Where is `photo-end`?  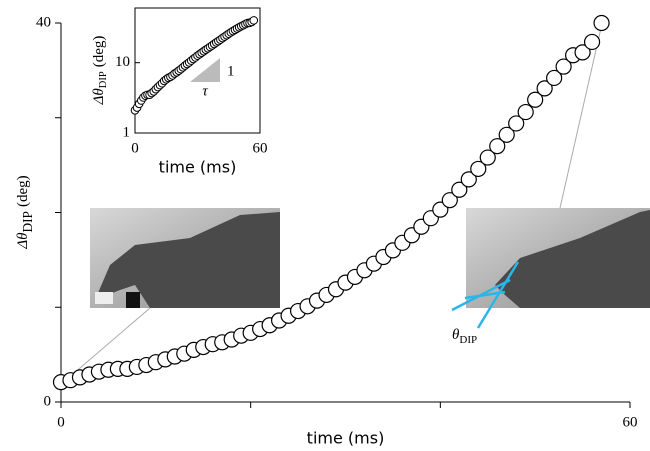 photo-end is located at coordinates (550, 268).